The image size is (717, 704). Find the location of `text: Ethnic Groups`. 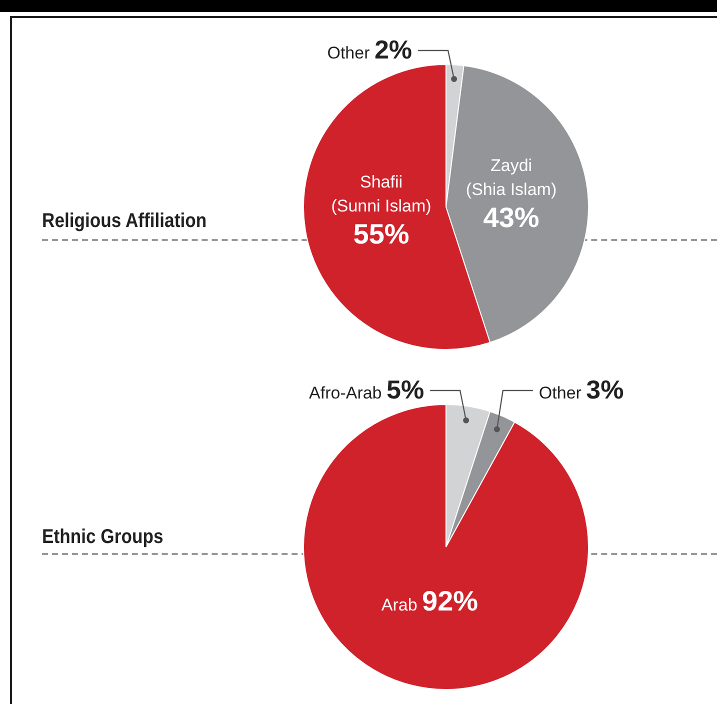

text: Ethnic Groups is located at coordinates (103, 537).